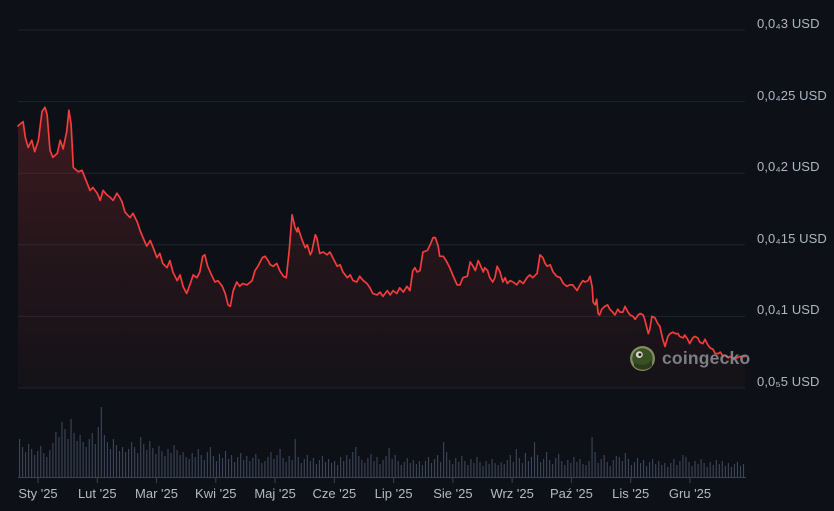 Image resolution: width=834 pixels, height=511 pixels. I want to click on x-axis-month-label: Cze '25, so click(334, 493).